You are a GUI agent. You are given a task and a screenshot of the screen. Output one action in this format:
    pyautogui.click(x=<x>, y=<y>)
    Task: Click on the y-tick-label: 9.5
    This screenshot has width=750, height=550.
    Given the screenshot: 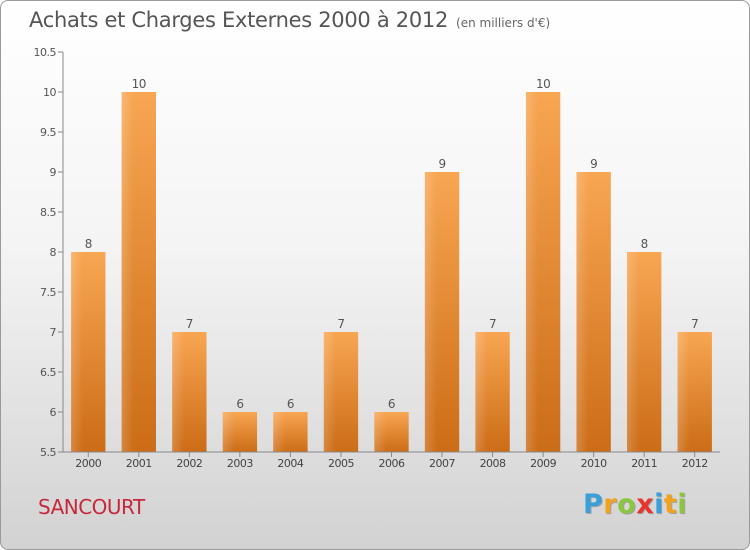 What is the action you would take?
    pyautogui.click(x=48, y=132)
    